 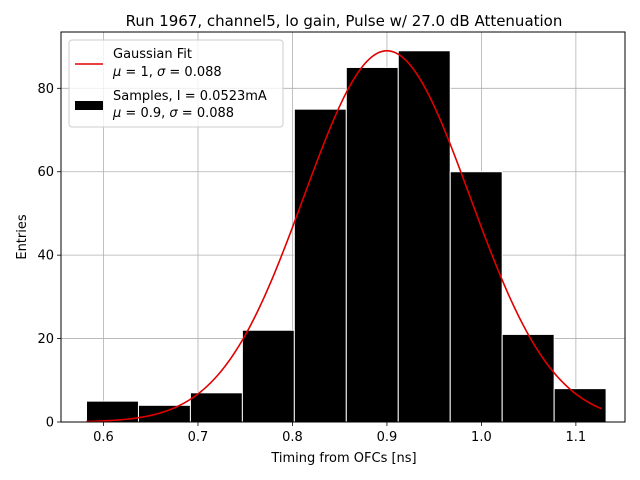 I want to click on legend-fit-mu: 1, so click(x=144, y=72).